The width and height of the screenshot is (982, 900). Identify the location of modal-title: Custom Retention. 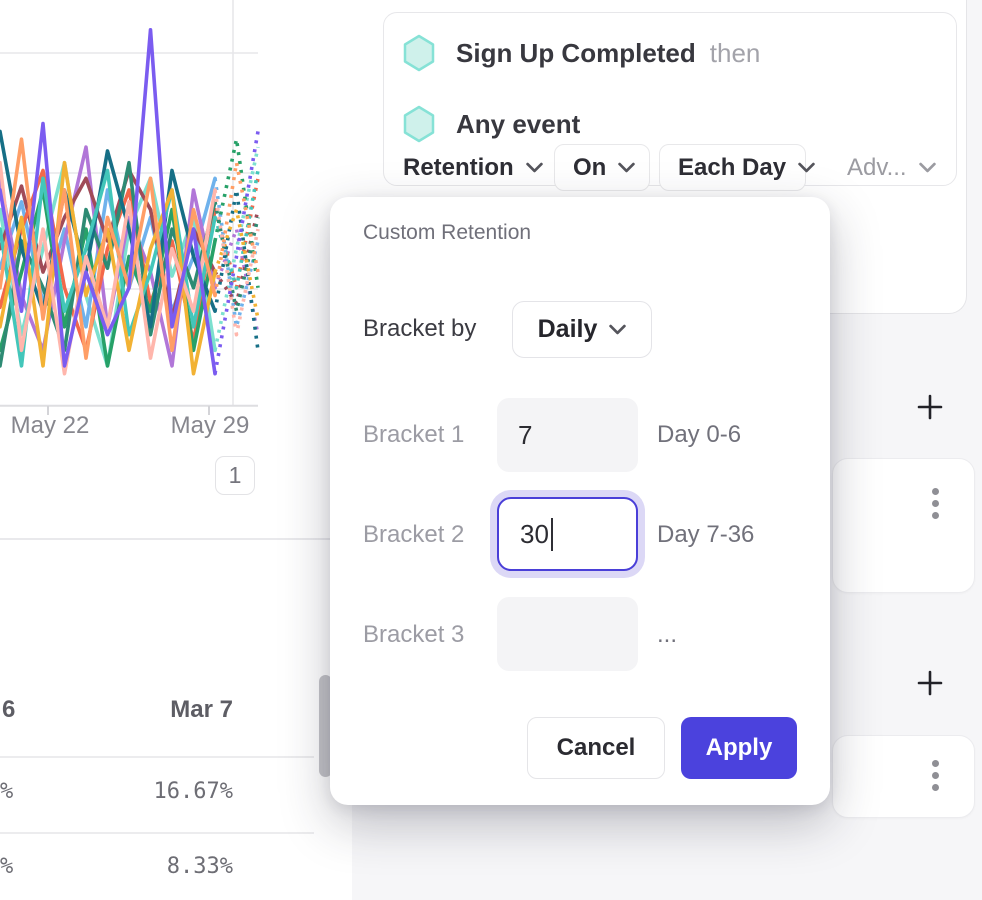
(447, 232).